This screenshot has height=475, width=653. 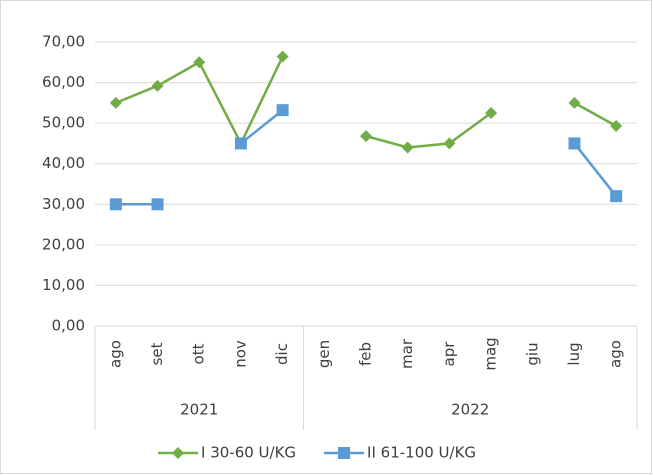 I want to click on y-tick-label: 10,00, so click(x=63, y=285).